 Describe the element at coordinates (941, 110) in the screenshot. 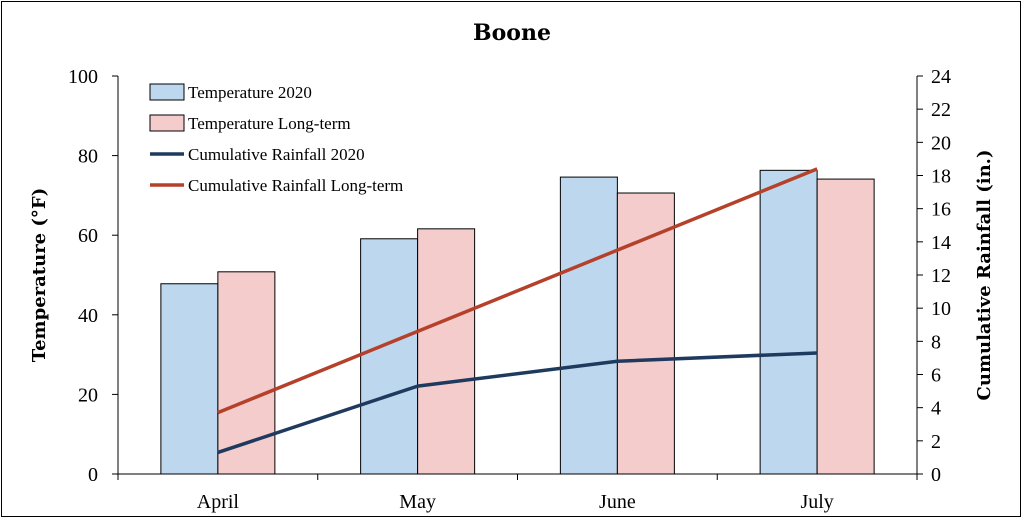

I see `y-tick-label-right: 22` at that location.